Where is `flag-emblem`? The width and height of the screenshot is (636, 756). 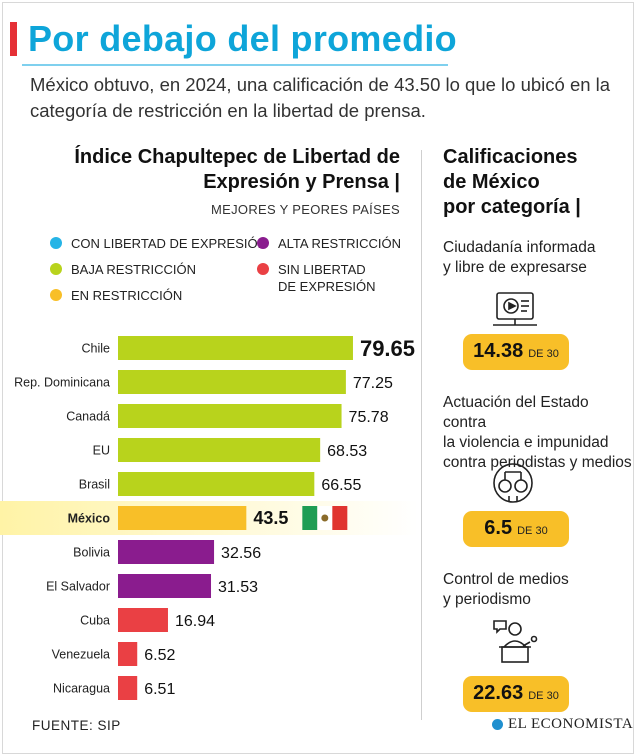 flag-emblem is located at coordinates (325, 518).